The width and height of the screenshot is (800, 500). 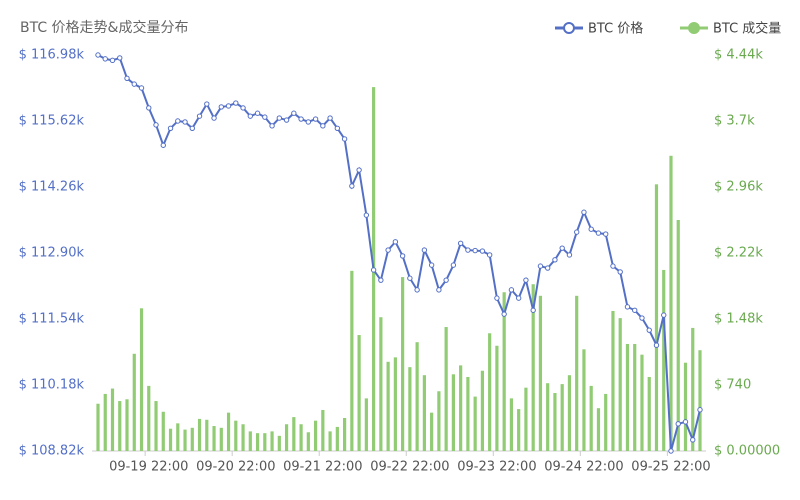 What do you see at coordinates (235, 467) in the screenshot?
I see `x-tick-label: 09-20 22:00` at bounding box center [235, 467].